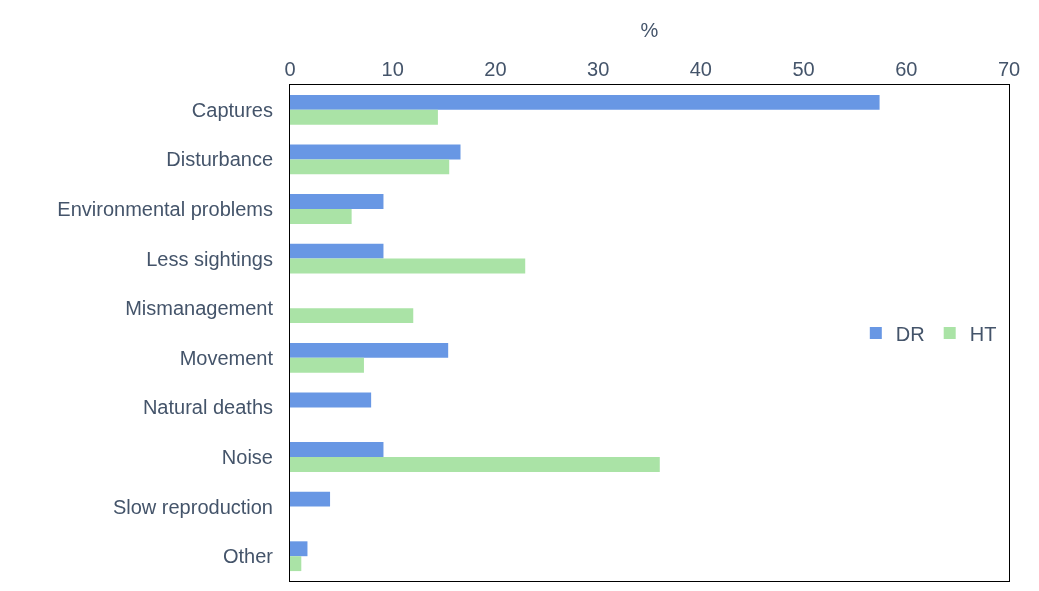  What do you see at coordinates (700, 69) in the screenshot?
I see `x-tick-label: 40` at bounding box center [700, 69].